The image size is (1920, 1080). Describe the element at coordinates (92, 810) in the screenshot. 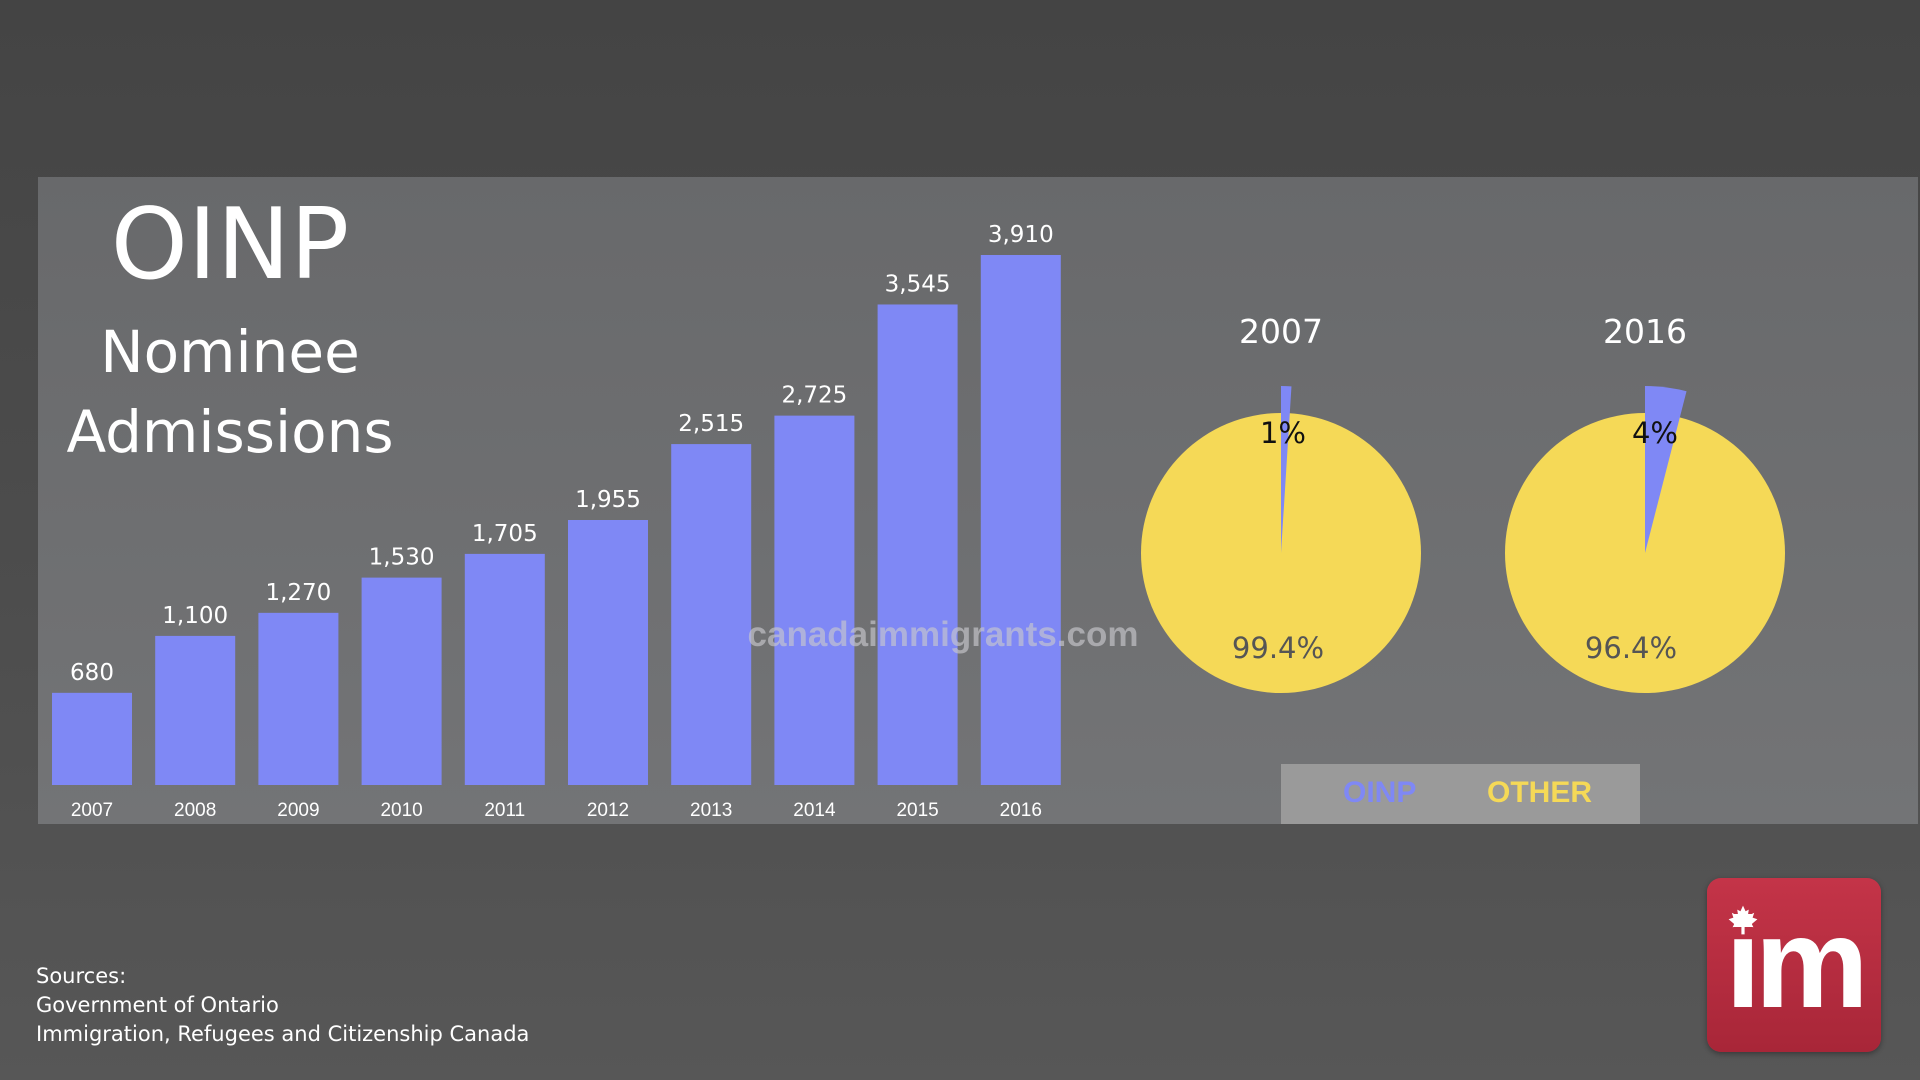

I see `x-tick-2007: 2007` at that location.